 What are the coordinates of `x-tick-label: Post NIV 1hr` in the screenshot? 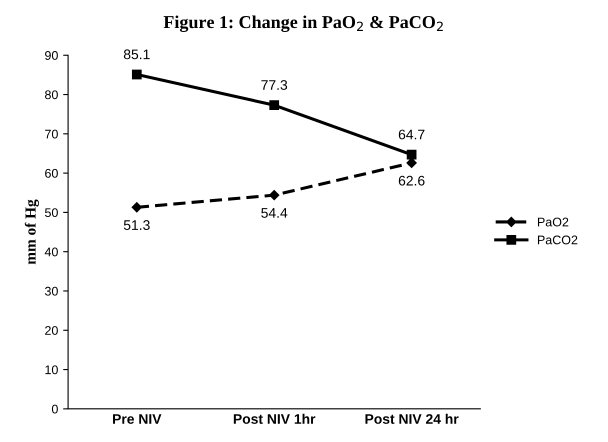 It's located at (275, 419).